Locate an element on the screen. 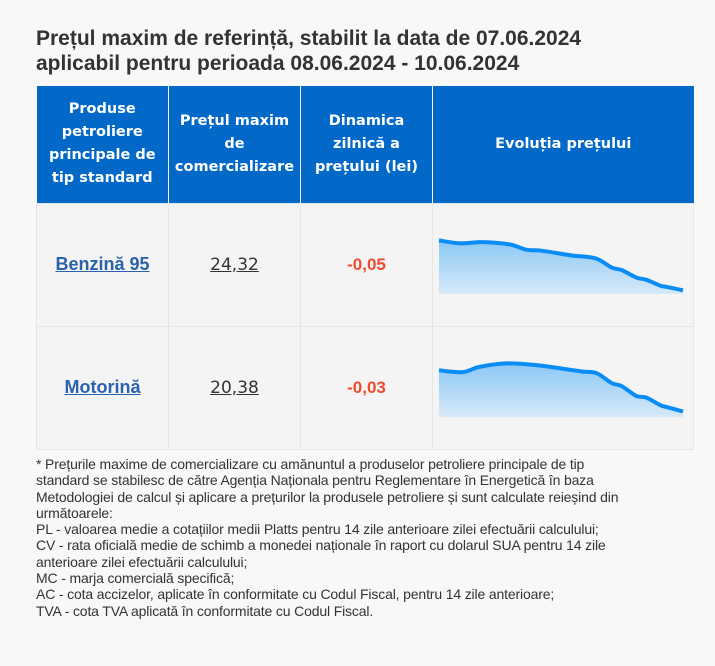  product-cell: Motorină is located at coordinates (102, 387).